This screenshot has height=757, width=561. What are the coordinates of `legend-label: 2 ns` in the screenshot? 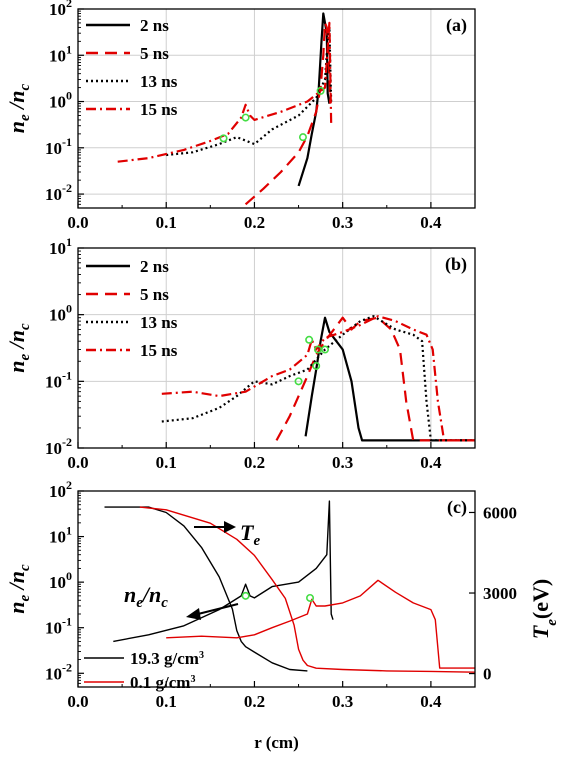 It's located at (154, 25).